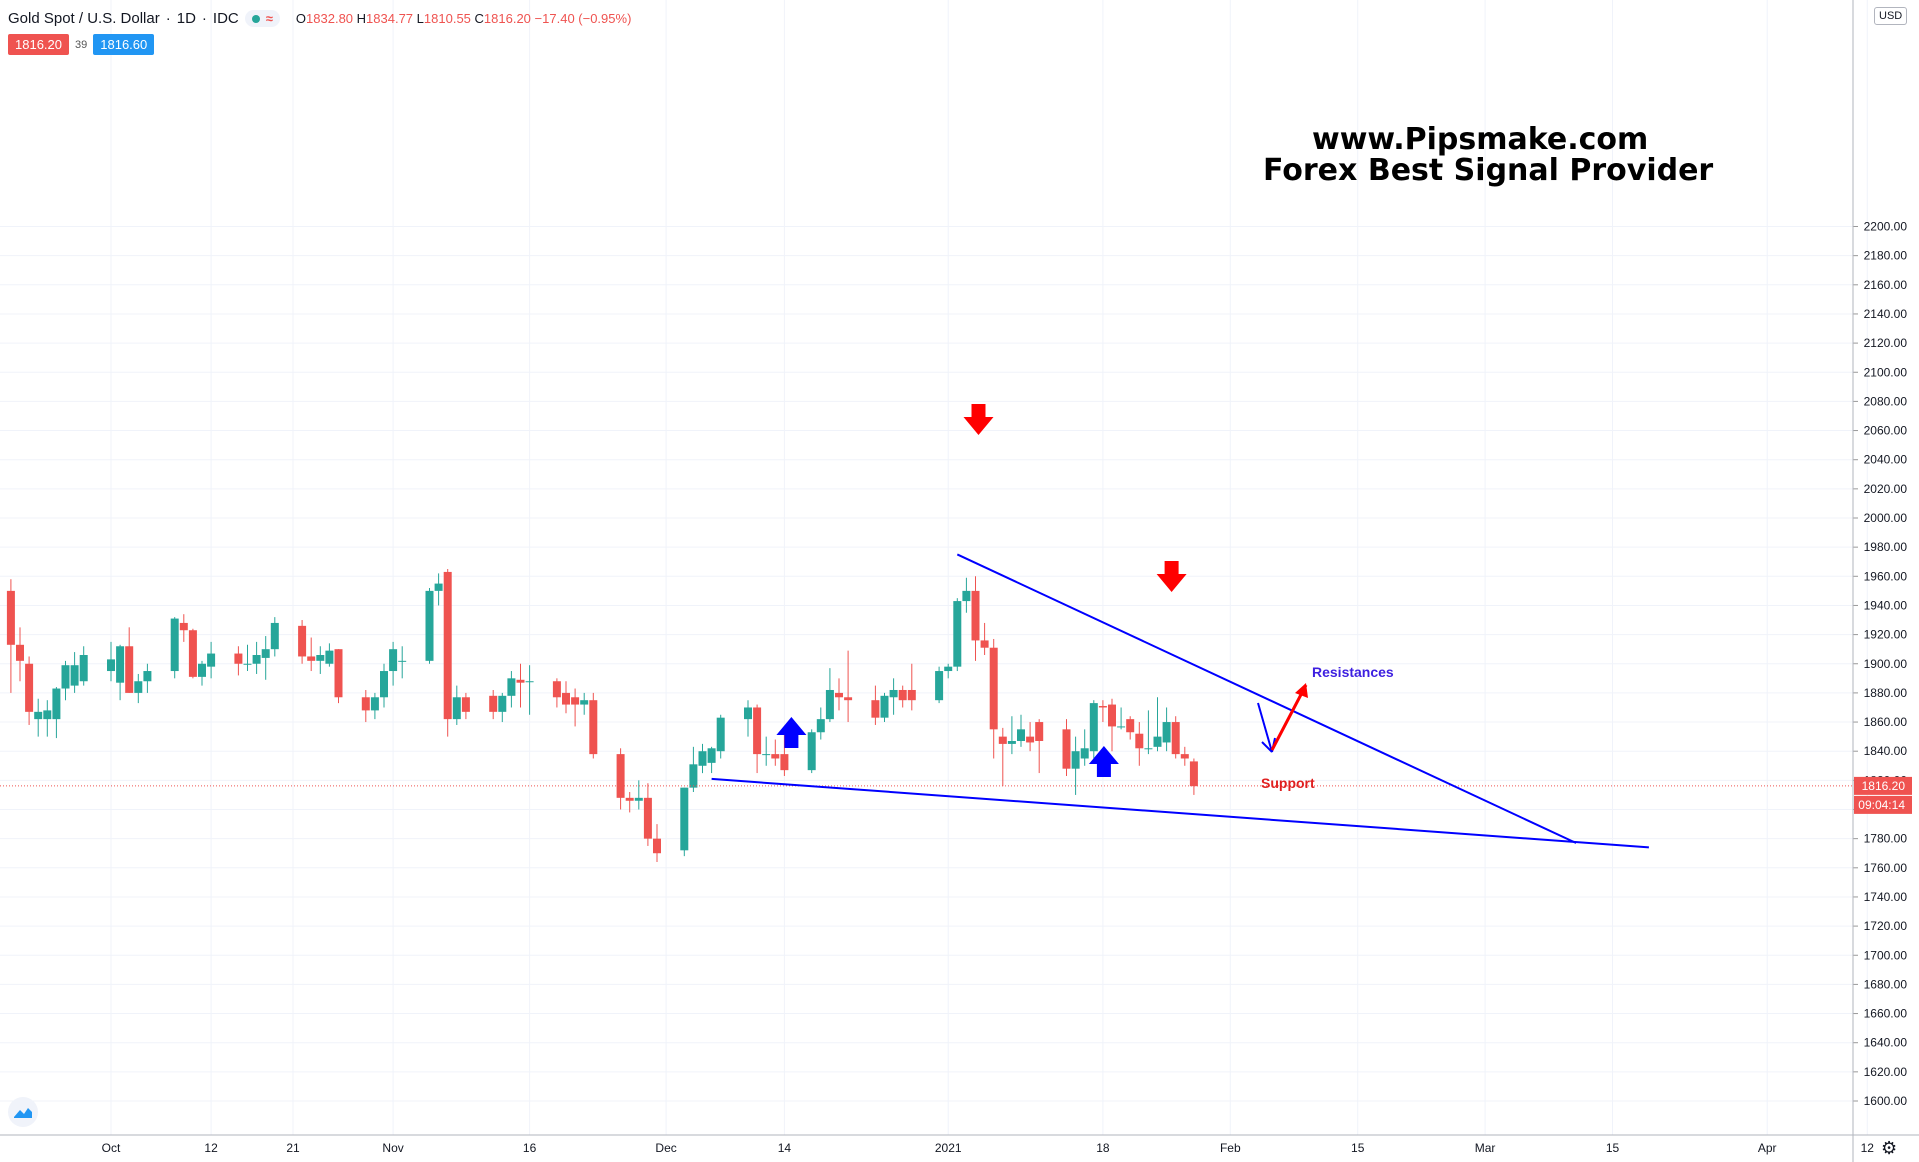  What do you see at coordinates (1265, 727) in the screenshot?
I see `projection-down-line` at bounding box center [1265, 727].